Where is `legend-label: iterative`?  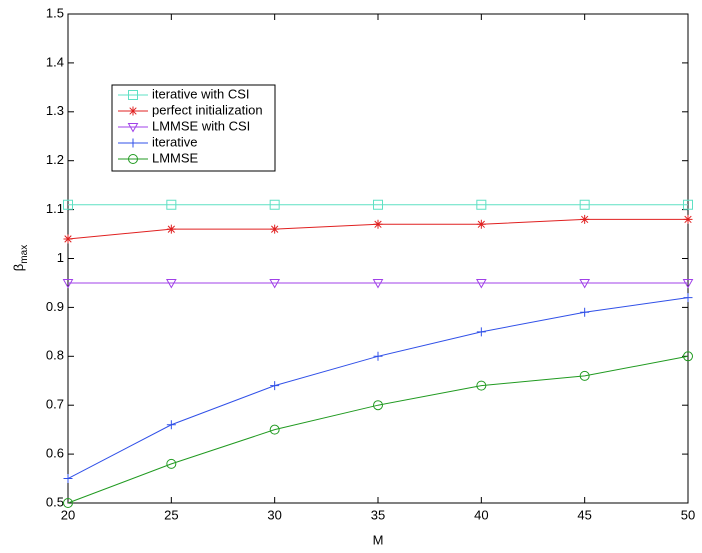
legend-label: iterative is located at coordinates (175, 141).